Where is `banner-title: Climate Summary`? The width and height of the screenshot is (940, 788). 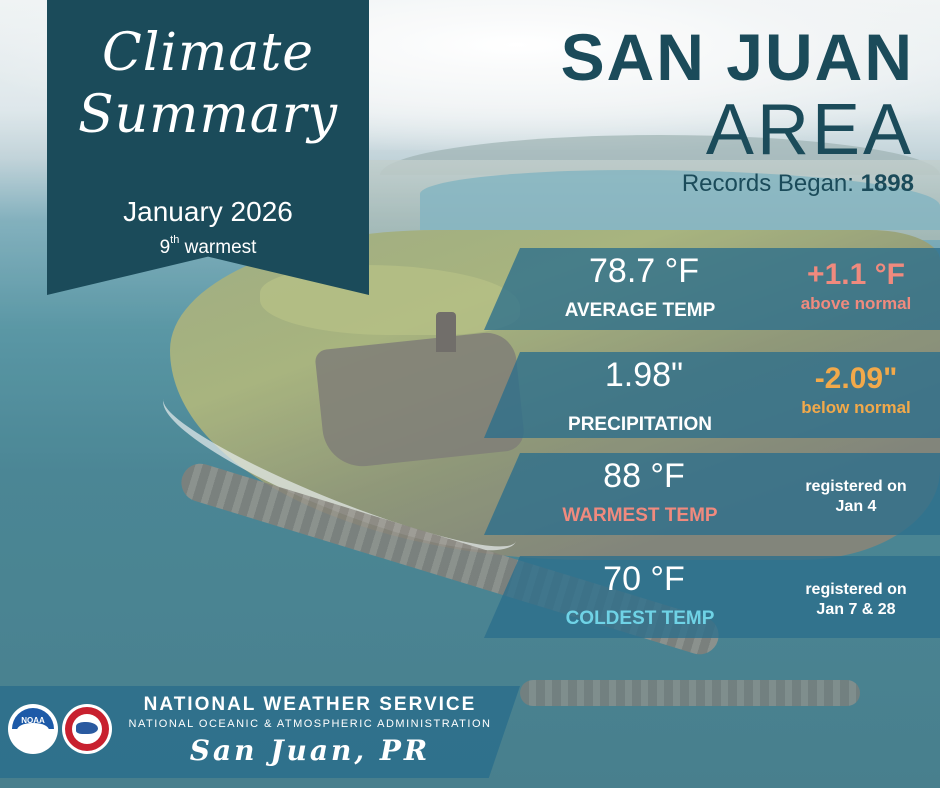
banner-title: Climate Summary is located at coordinates (208, 84).